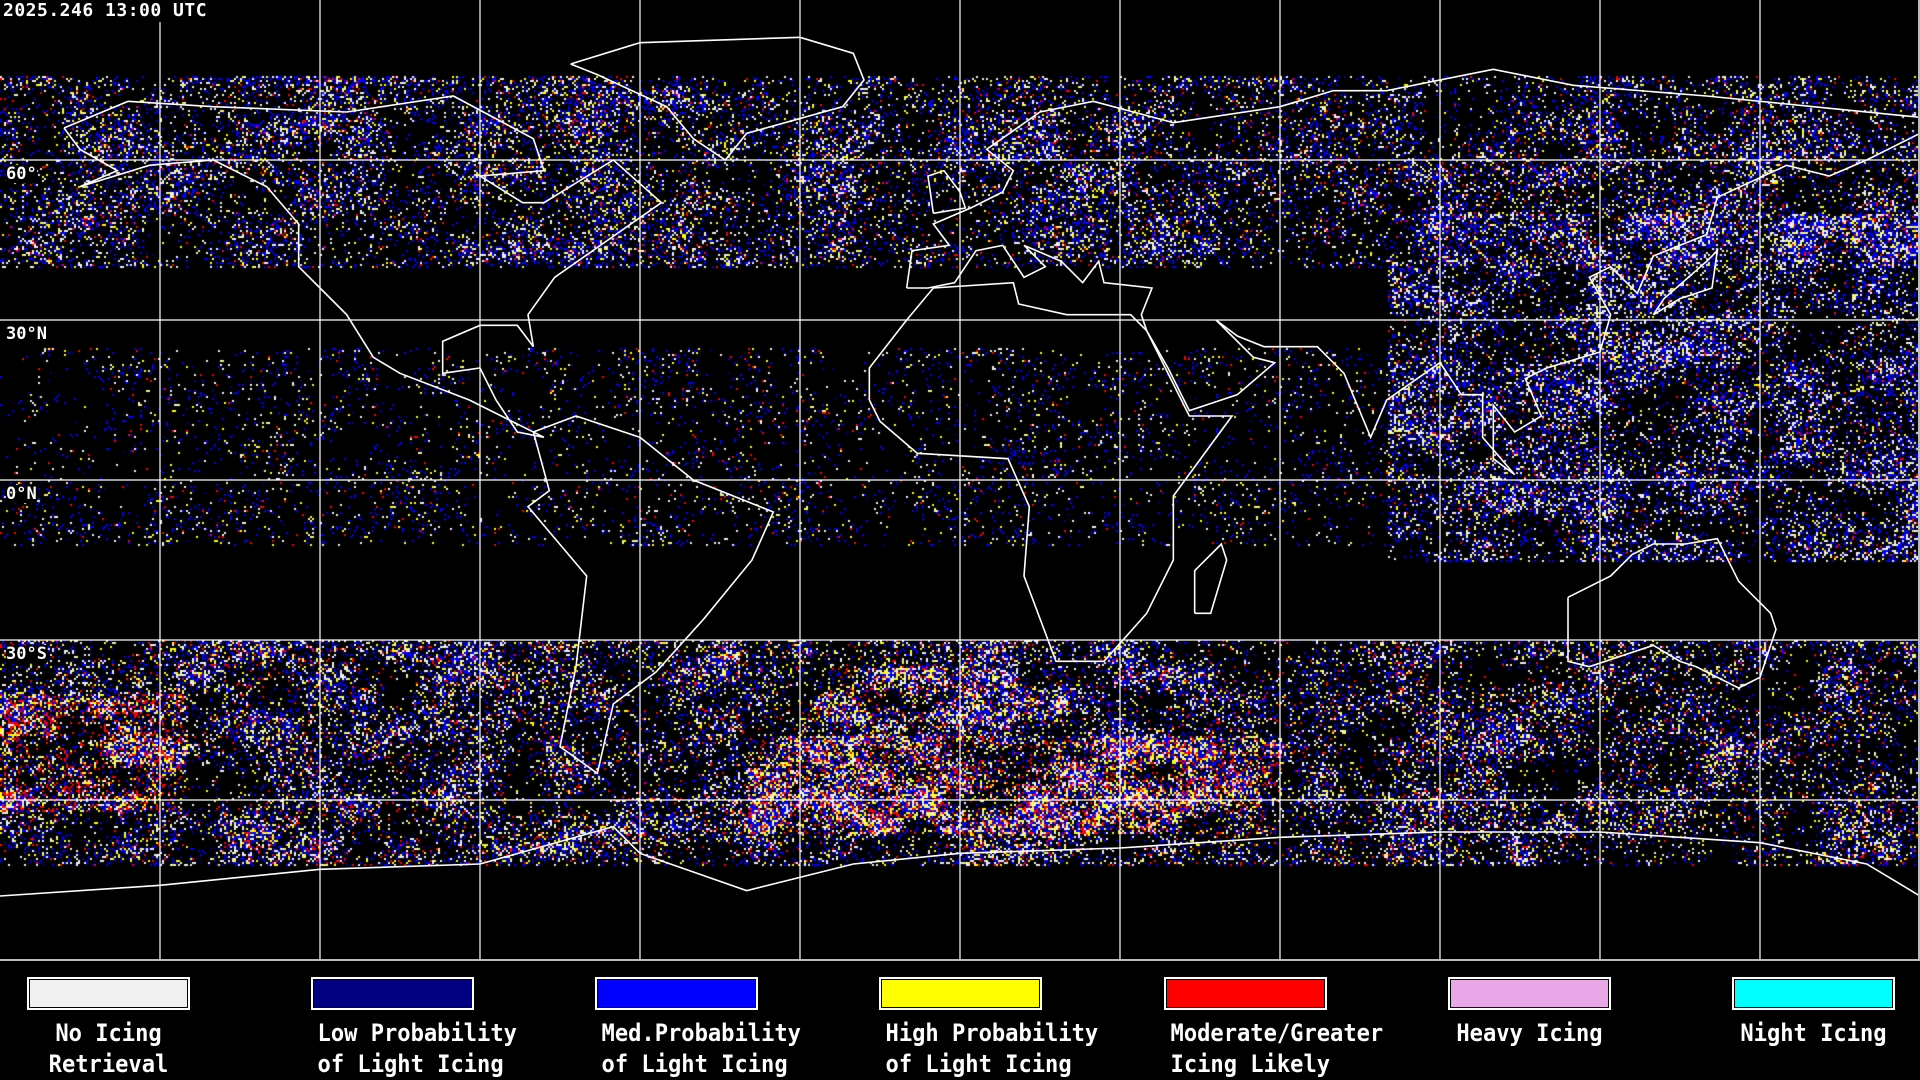  I want to click on legend-label: Med.Probability, so click(701, 1033).